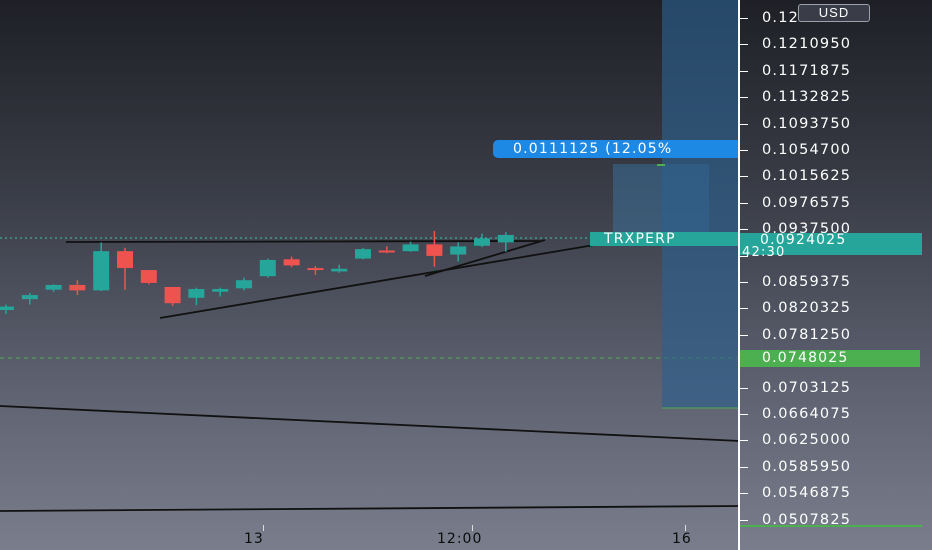  I want to click on price-axis-label: 0.1093750, so click(807, 123).